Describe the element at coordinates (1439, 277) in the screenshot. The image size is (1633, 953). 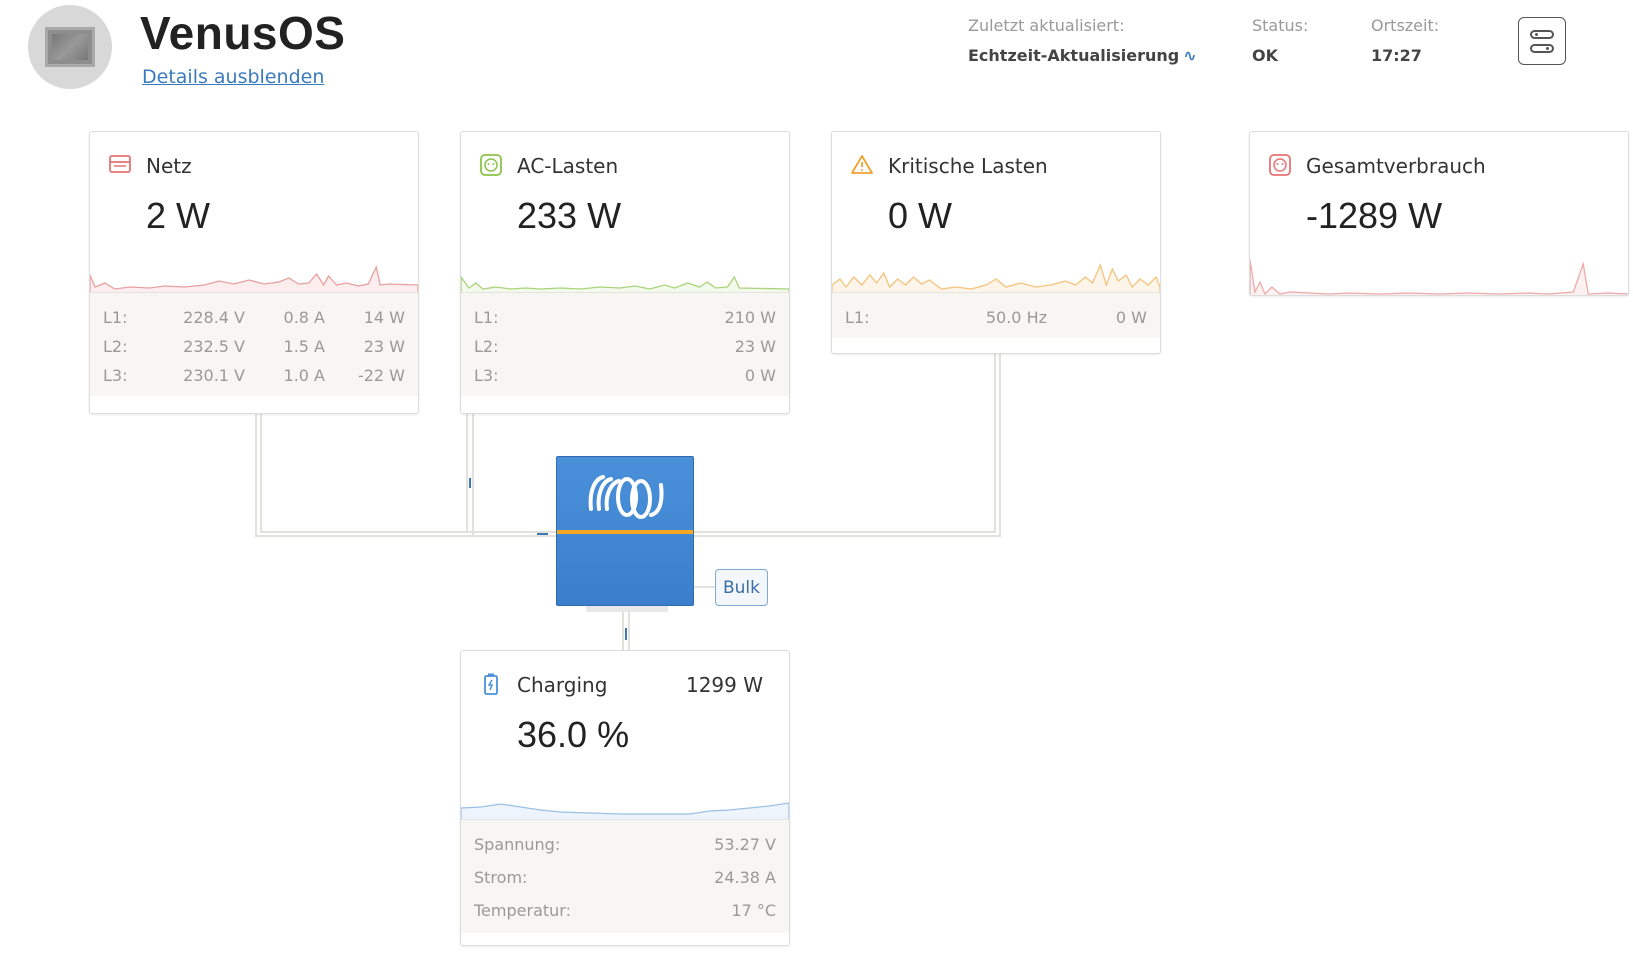
I see `total-consumption-sparkline` at that location.